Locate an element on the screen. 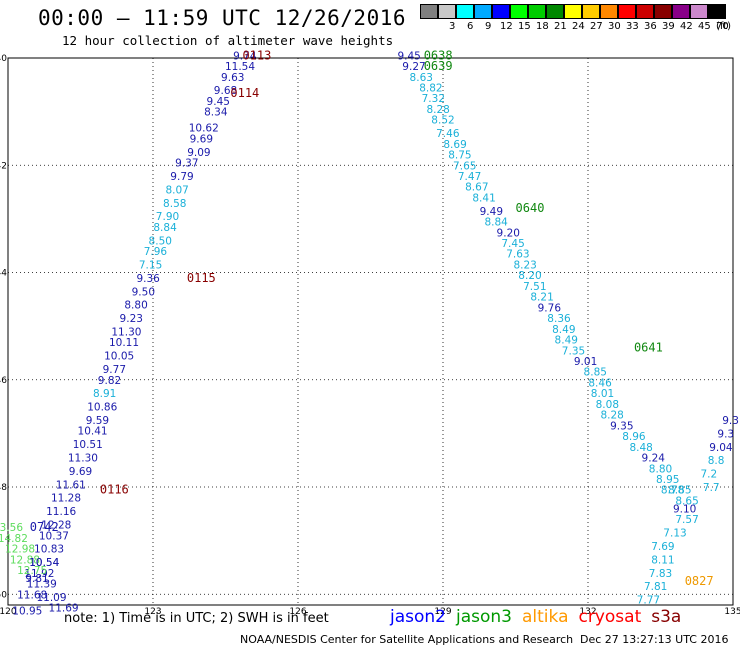  swh-value: 12.98 is located at coordinates (20, 550).